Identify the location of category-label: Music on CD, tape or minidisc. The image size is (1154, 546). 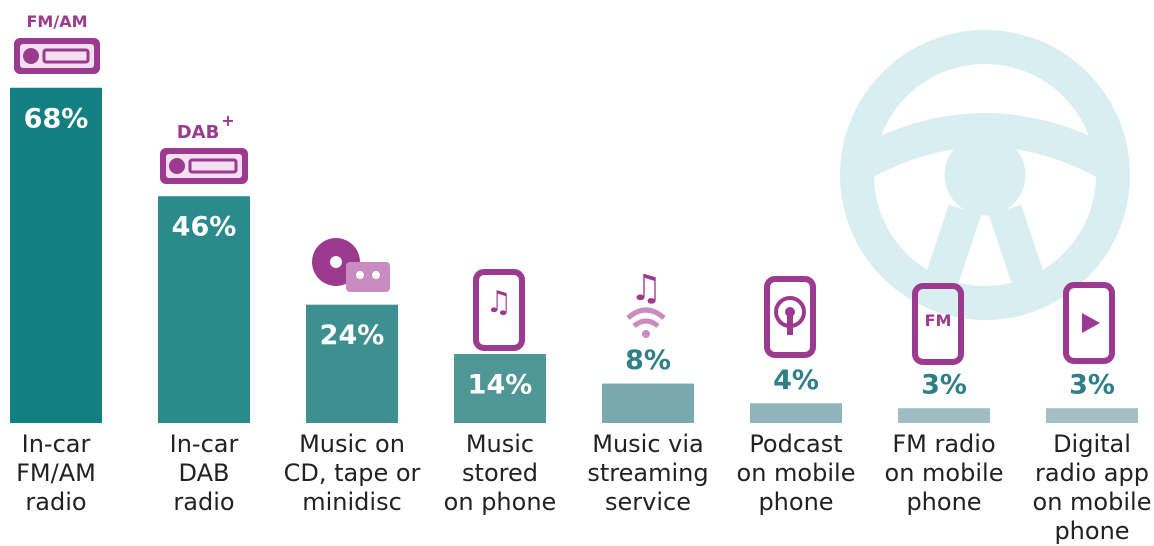
(352, 473).